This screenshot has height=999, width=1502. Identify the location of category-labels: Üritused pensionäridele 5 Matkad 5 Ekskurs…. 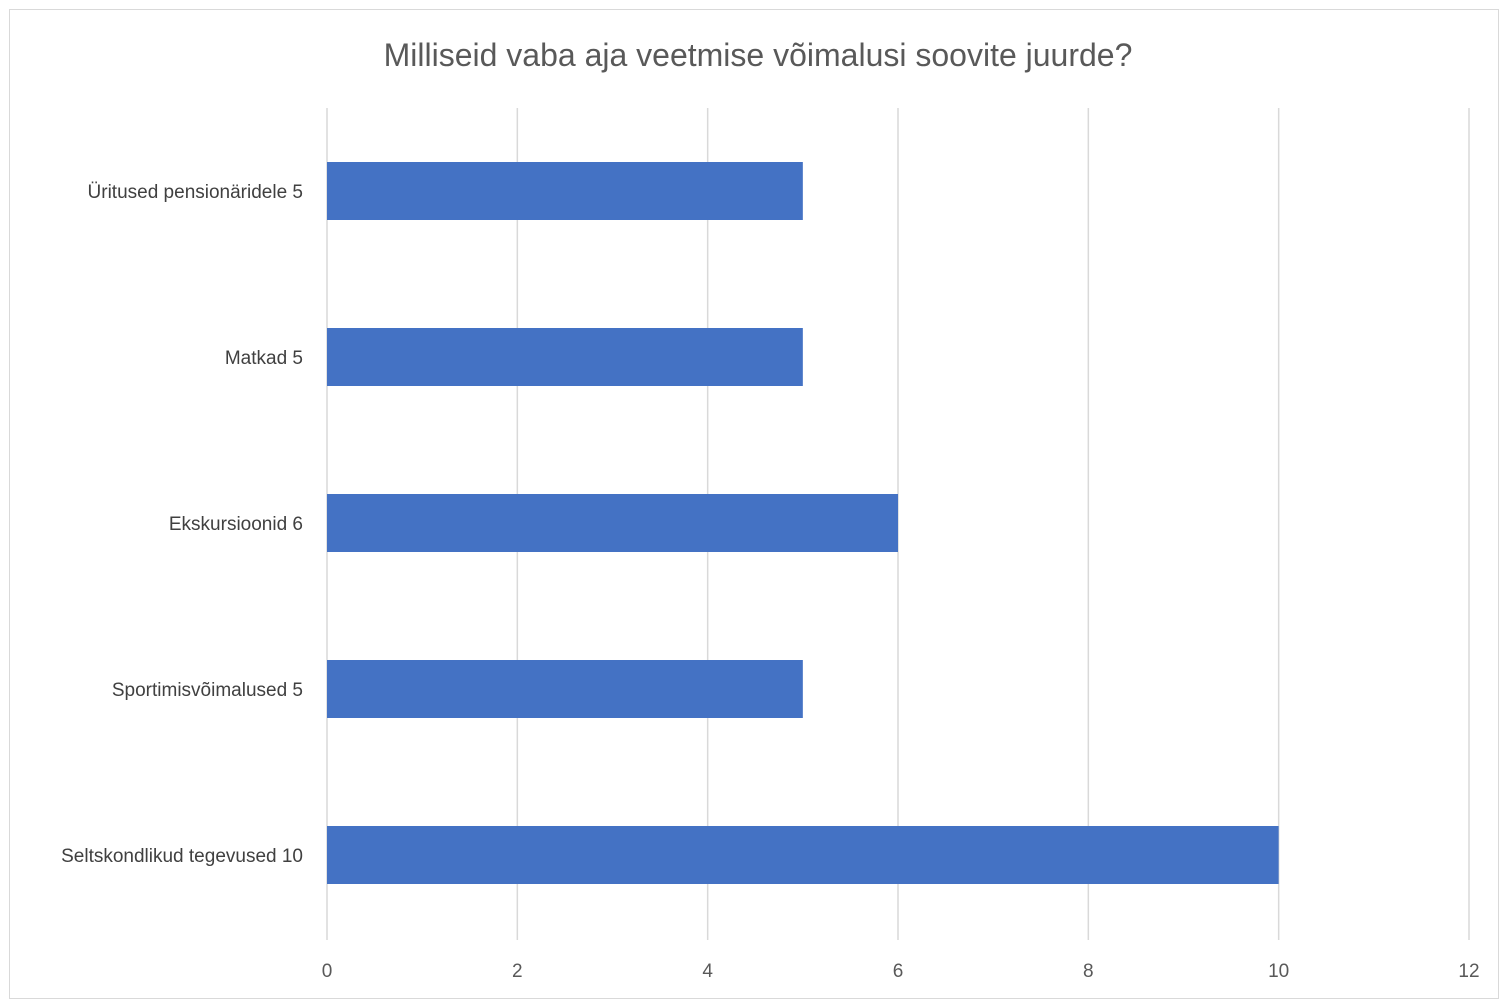
(182, 524).